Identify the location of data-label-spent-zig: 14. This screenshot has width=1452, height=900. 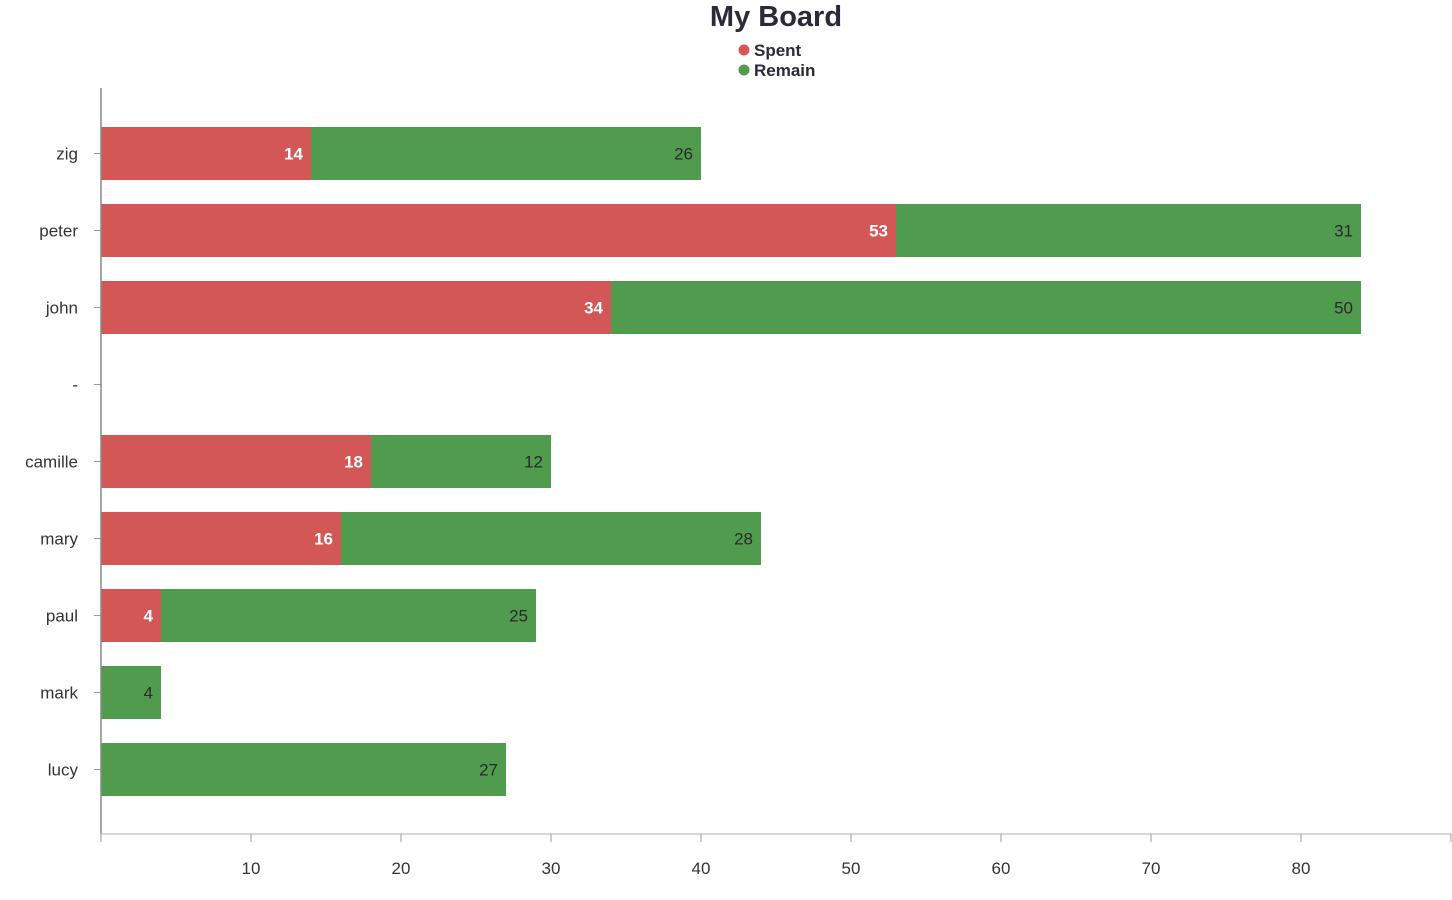
(293, 154).